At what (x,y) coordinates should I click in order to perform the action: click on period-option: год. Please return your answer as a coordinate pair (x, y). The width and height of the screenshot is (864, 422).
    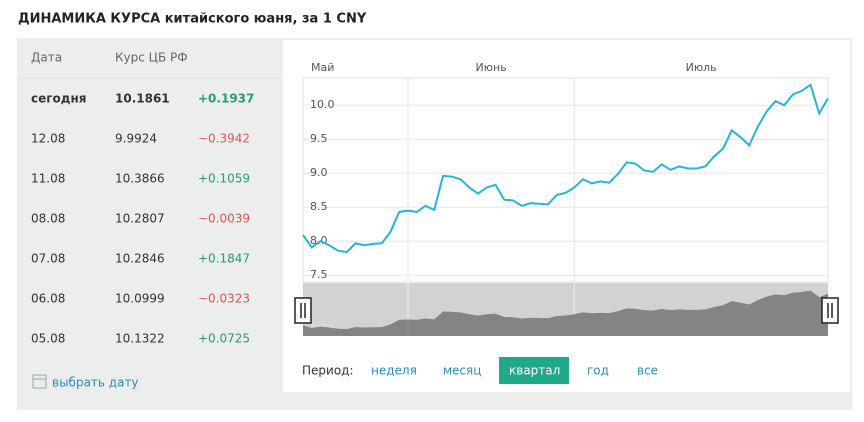
    Looking at the image, I should click on (598, 371).